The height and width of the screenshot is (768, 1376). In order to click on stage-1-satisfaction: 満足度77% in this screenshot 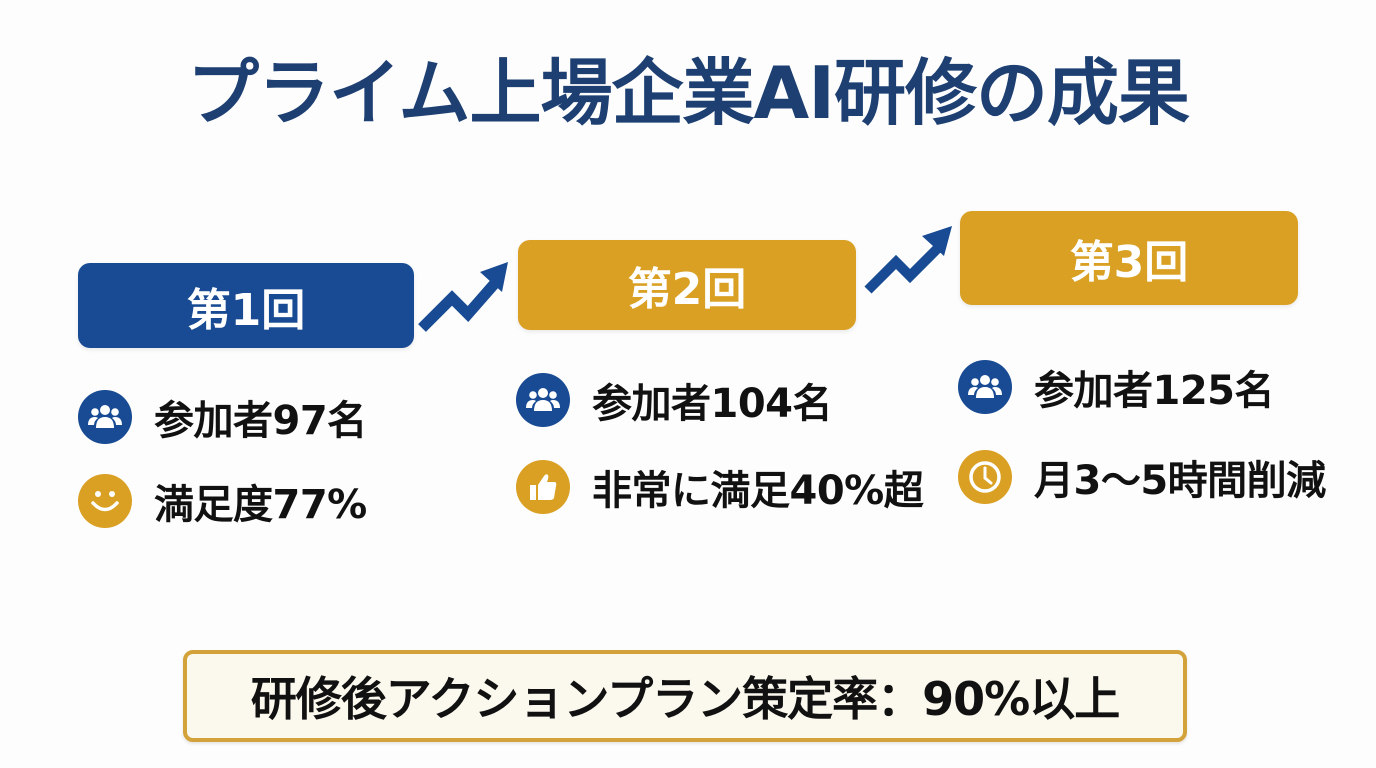, I will do `click(222, 501)`.